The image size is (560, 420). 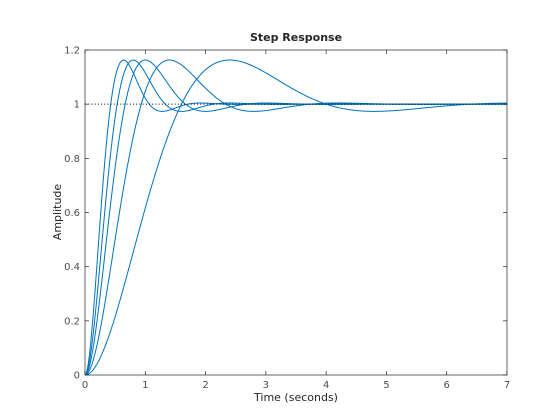 I want to click on y-tick-label: 0.2, so click(x=72, y=321).